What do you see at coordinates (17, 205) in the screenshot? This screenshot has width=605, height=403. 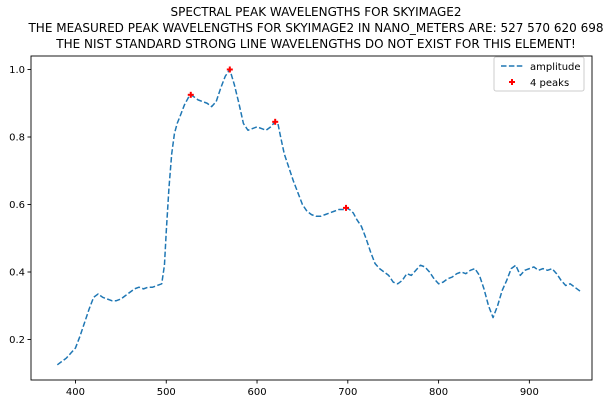 I see `y-tick-label: 0.6` at bounding box center [17, 205].